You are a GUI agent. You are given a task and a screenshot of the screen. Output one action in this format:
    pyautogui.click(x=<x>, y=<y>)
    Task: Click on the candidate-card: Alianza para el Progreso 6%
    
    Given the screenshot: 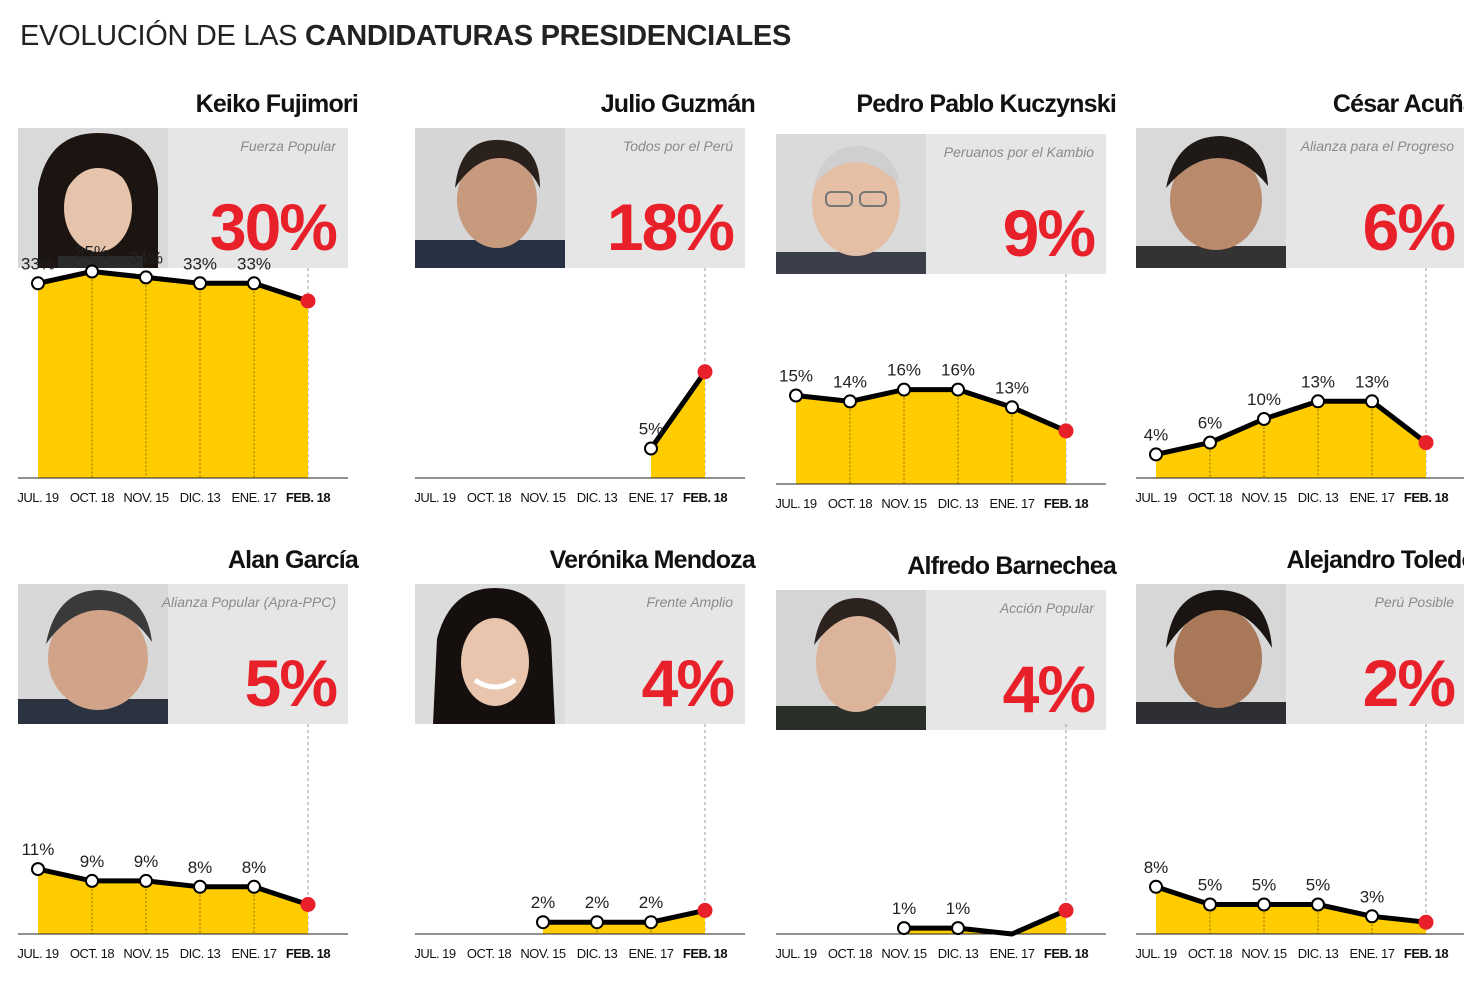 What is the action you would take?
    pyautogui.click(x=1300, y=198)
    